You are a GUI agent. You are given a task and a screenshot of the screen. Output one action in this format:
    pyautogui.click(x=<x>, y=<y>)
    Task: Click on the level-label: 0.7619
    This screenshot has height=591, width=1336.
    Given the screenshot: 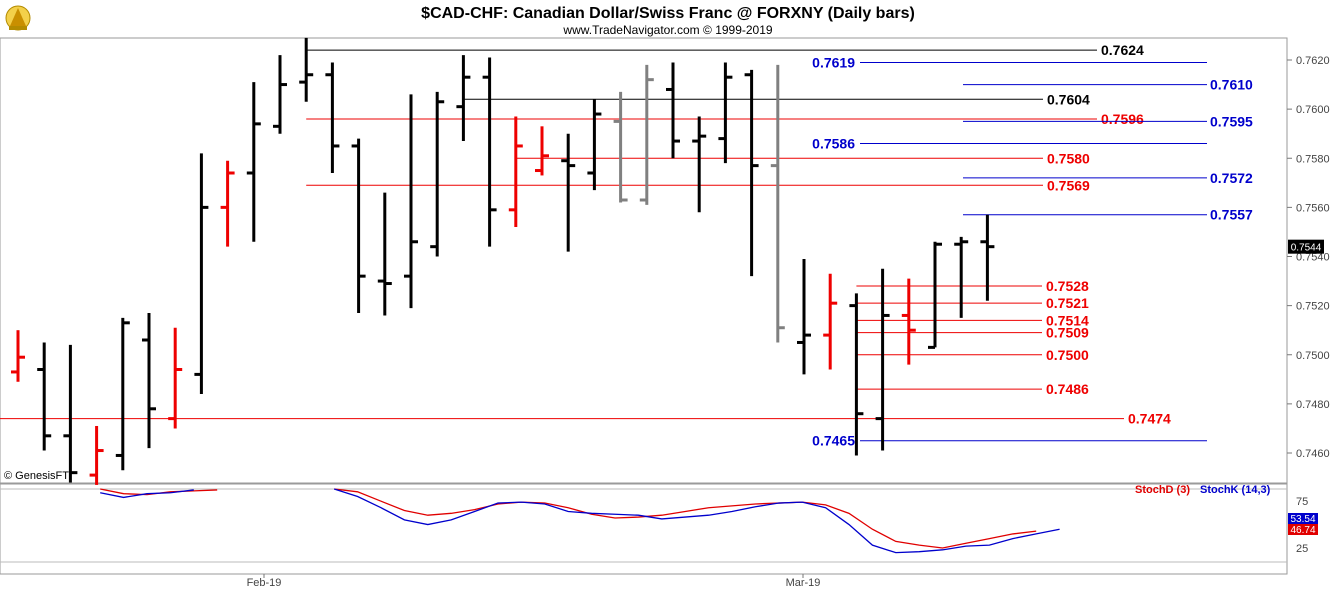 What is the action you would take?
    pyautogui.click(x=833, y=62)
    